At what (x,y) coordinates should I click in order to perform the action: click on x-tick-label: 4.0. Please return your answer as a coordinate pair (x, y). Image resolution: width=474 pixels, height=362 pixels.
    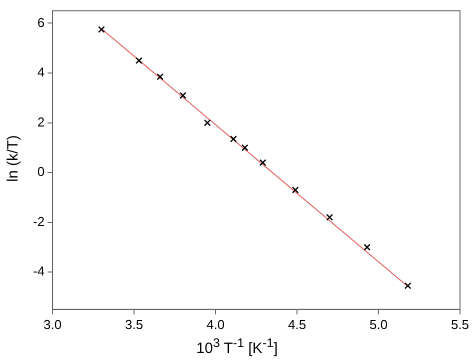
    Looking at the image, I should click on (215, 324).